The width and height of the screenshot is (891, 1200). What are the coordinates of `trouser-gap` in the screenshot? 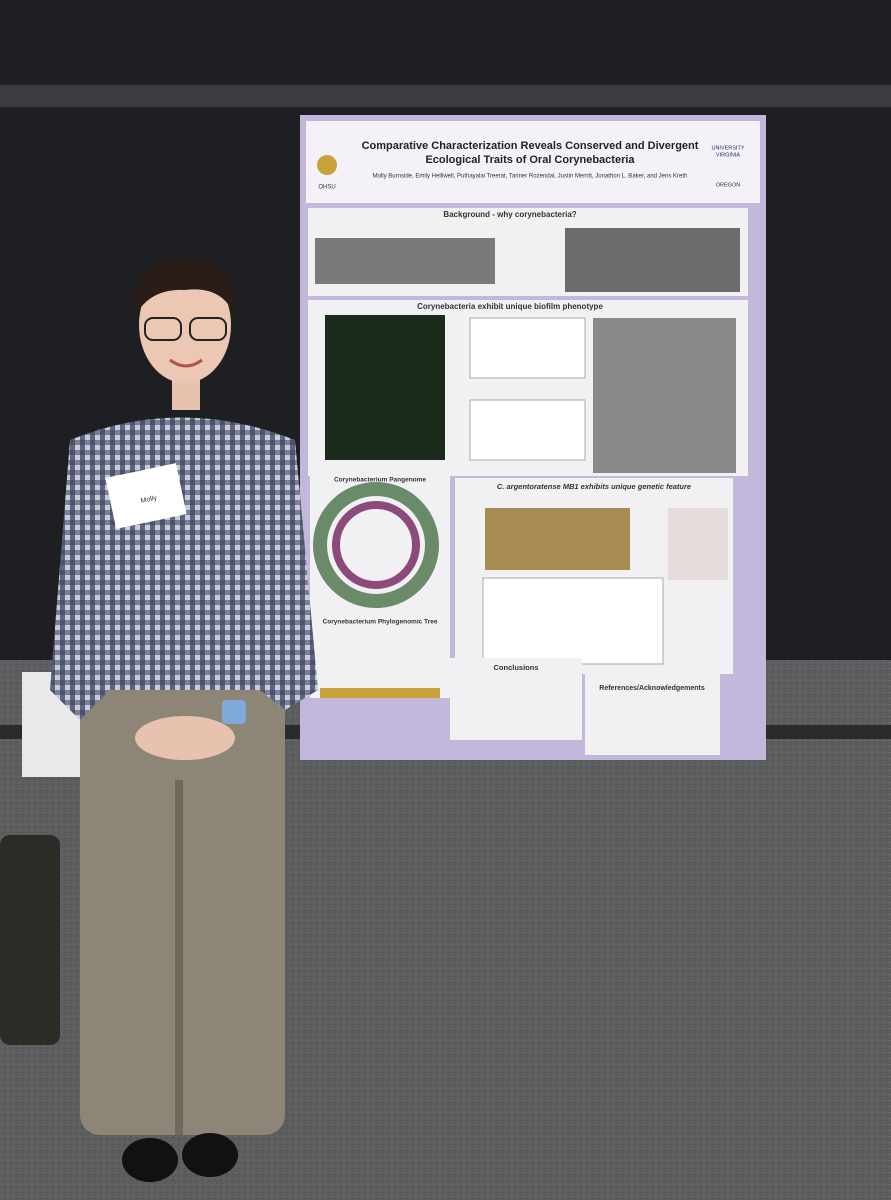 It's located at (179, 957).